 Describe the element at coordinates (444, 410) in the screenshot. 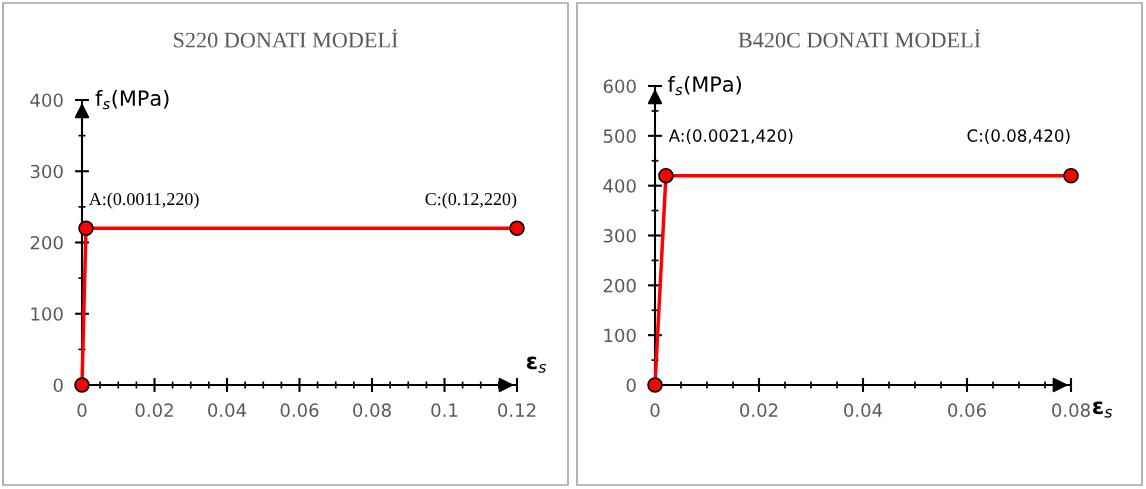

I see `x-tick-label: 0.1` at that location.